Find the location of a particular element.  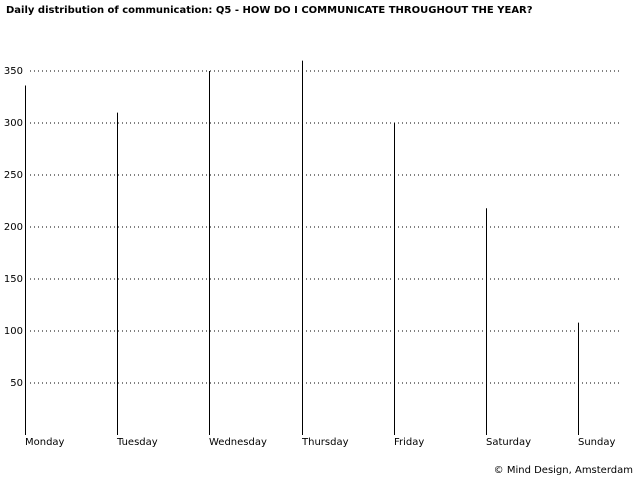

x-tick-label: Sunday is located at coordinates (596, 442).